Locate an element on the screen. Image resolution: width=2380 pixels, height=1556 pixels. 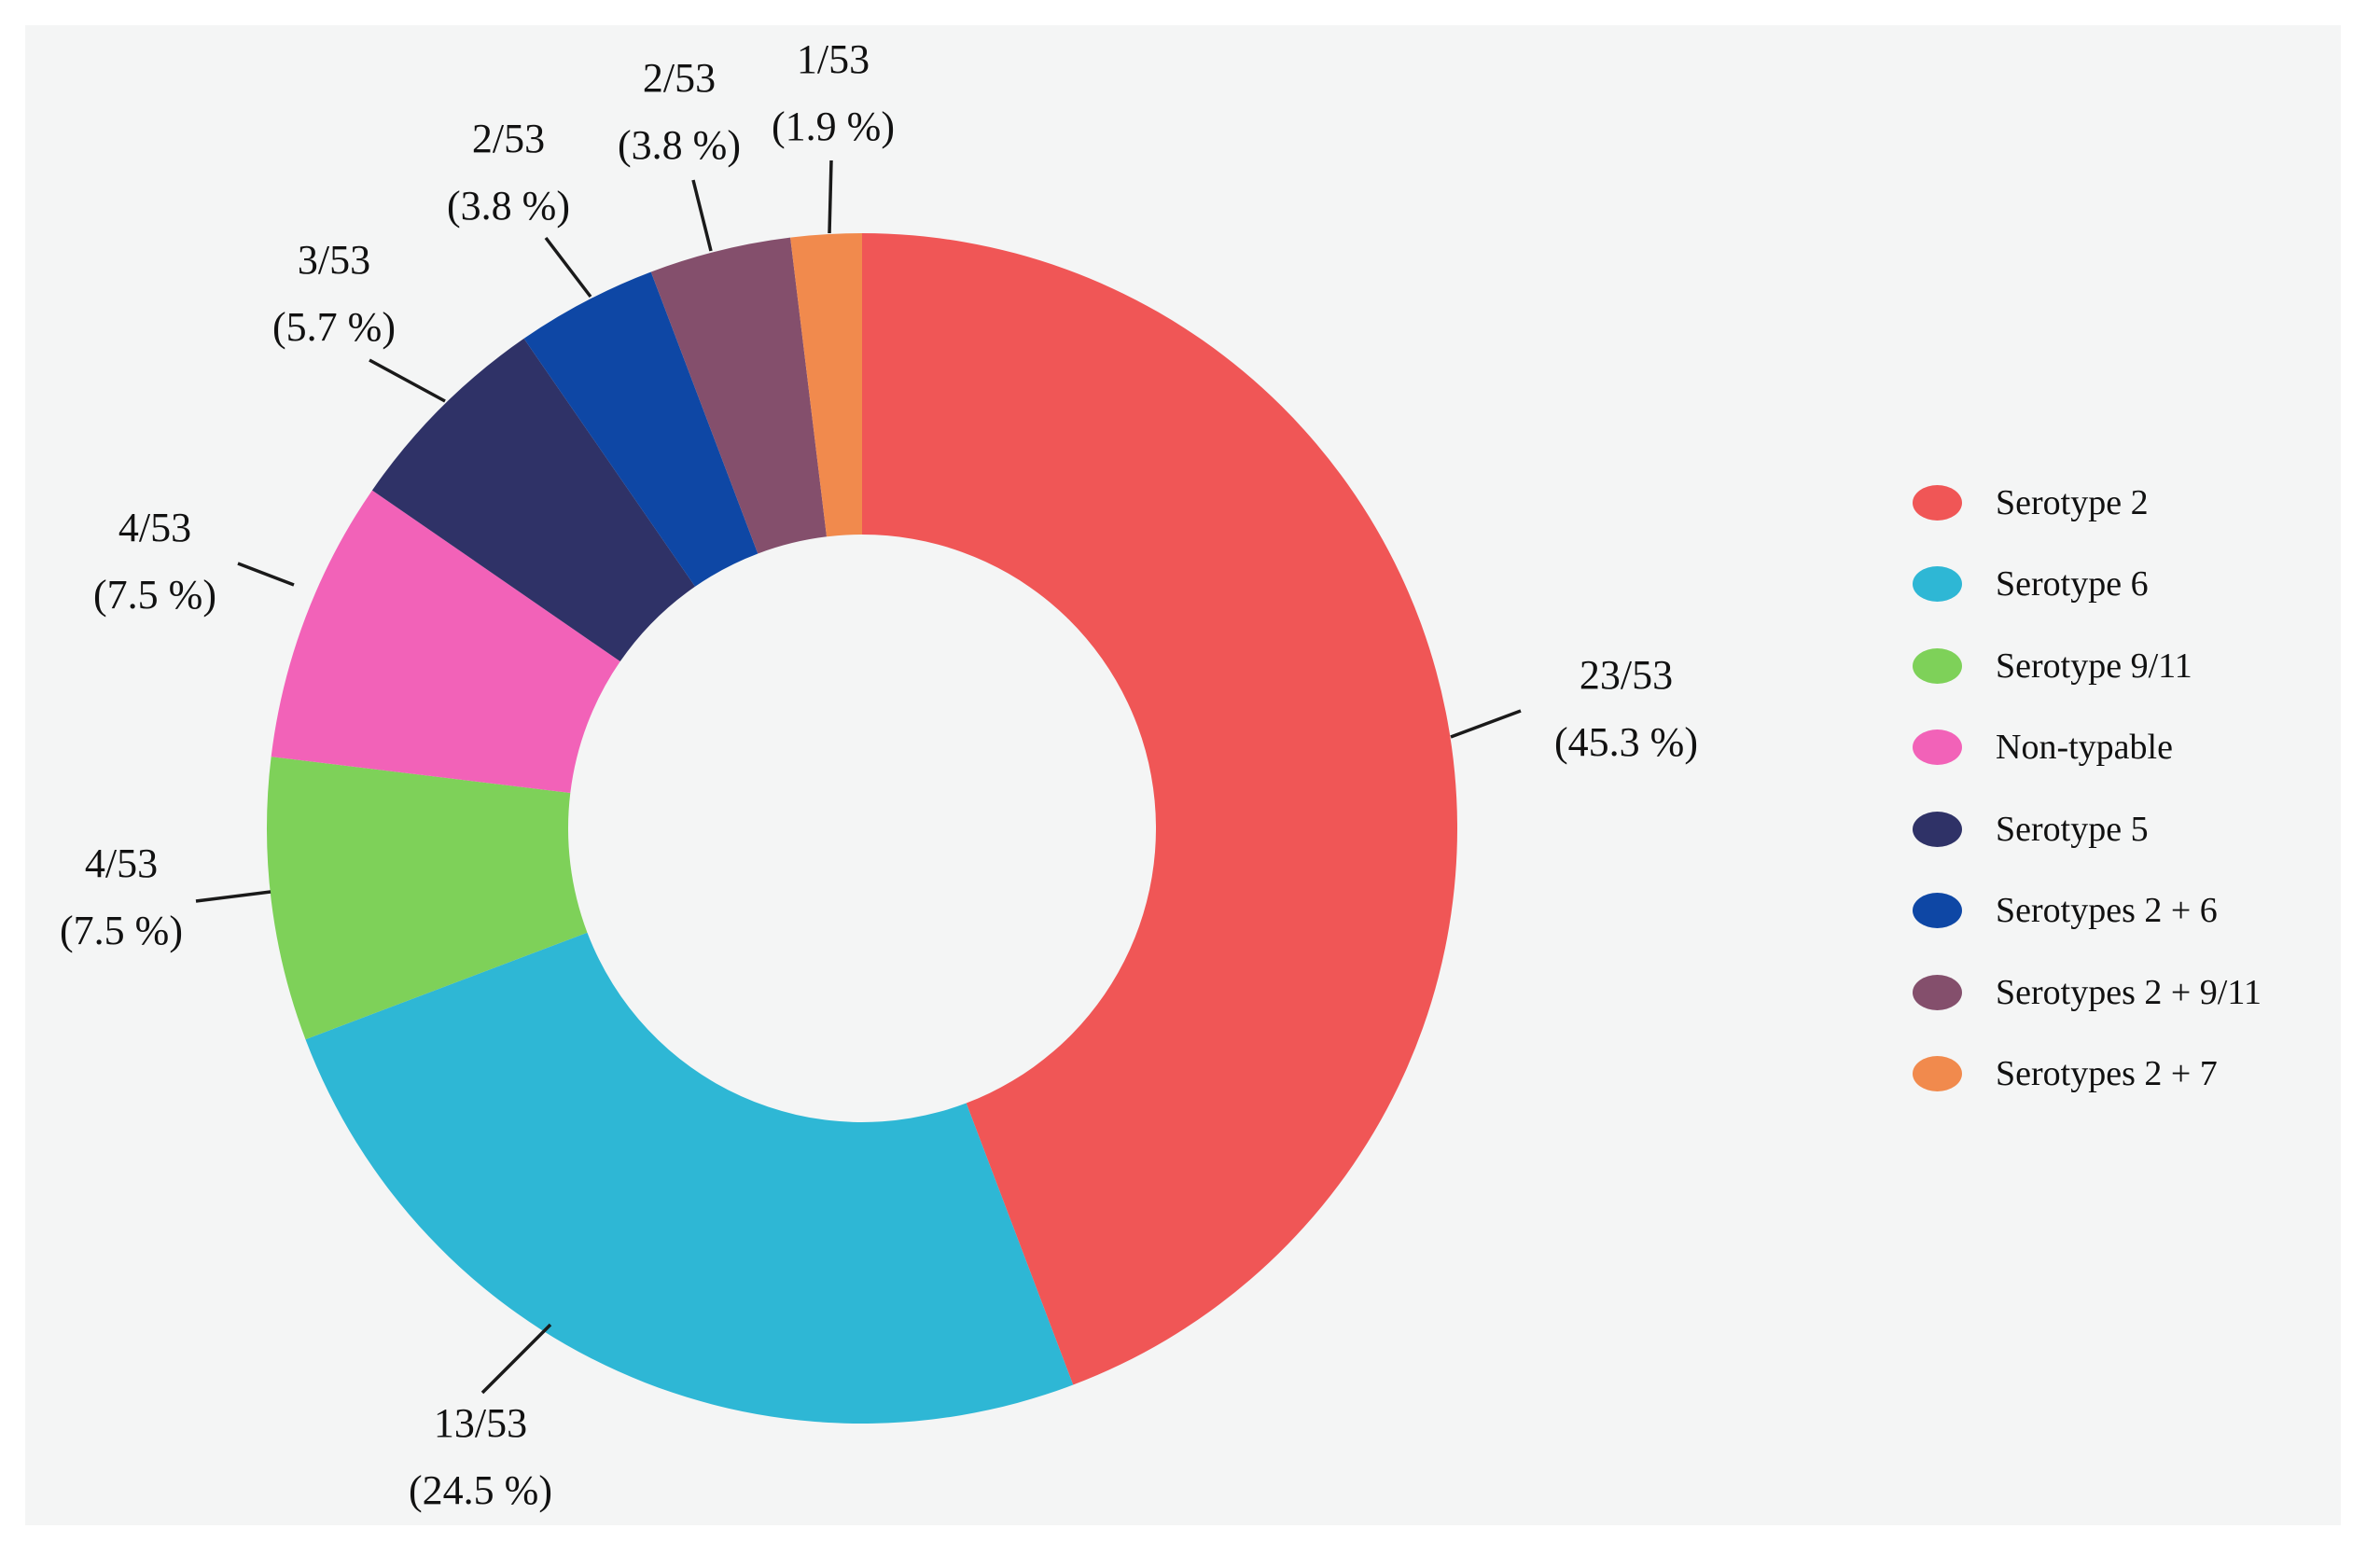
legend-item-serotypes-2-6: Serotypes 2 + 6 is located at coordinates (2087, 911).